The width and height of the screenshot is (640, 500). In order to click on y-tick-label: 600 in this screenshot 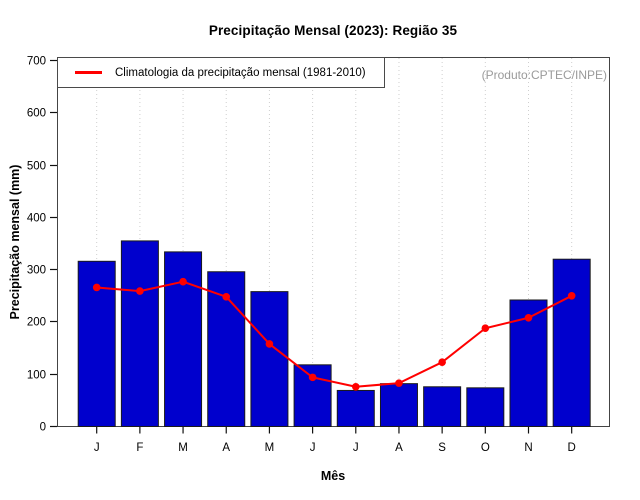, I will do `click(36, 114)`.